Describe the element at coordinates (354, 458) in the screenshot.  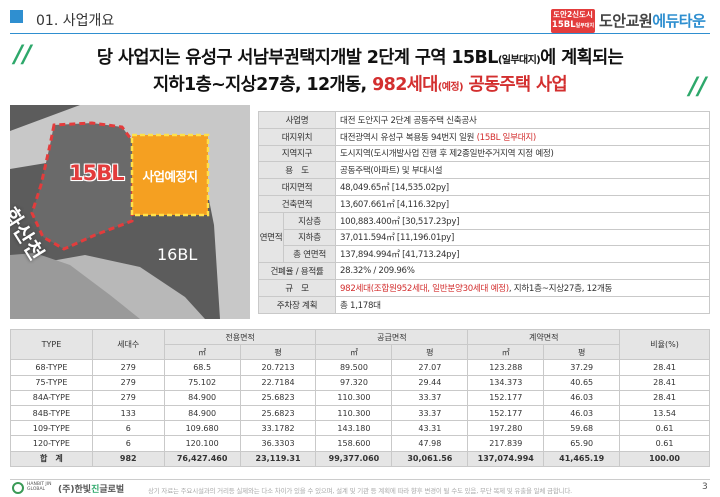
I see `total-cell: 99,377.060` at that location.